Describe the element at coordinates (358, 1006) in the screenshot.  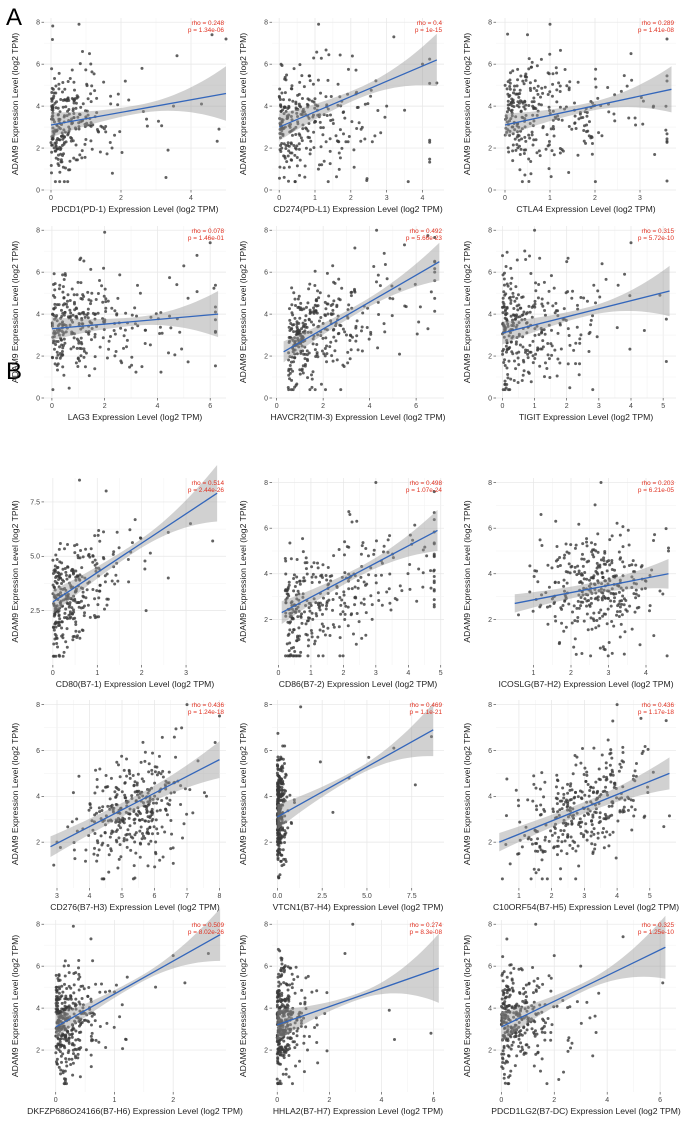
I see `plot-background` at that location.